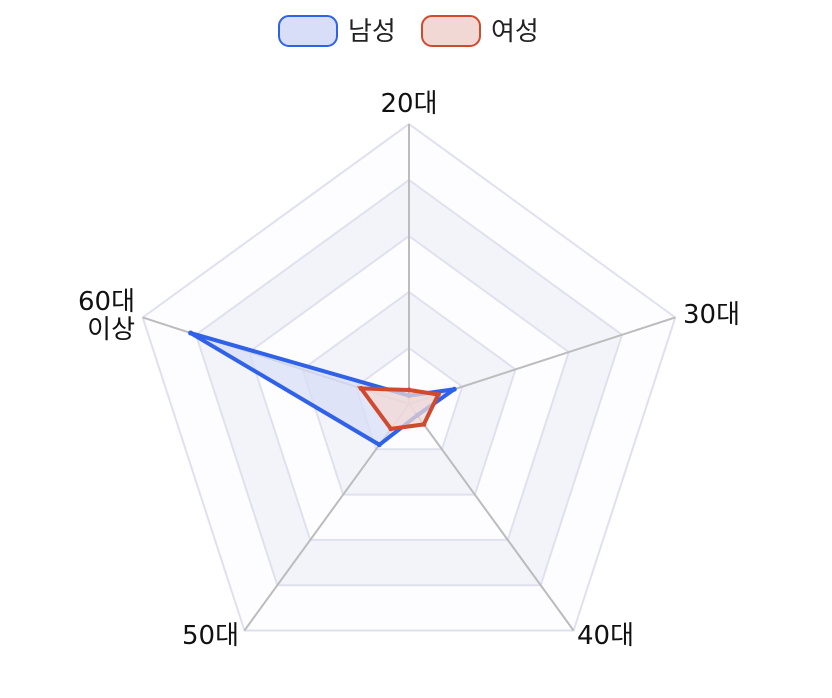 The height and width of the screenshot is (698, 832). I want to click on legend-swatch-male, so click(308, 31).